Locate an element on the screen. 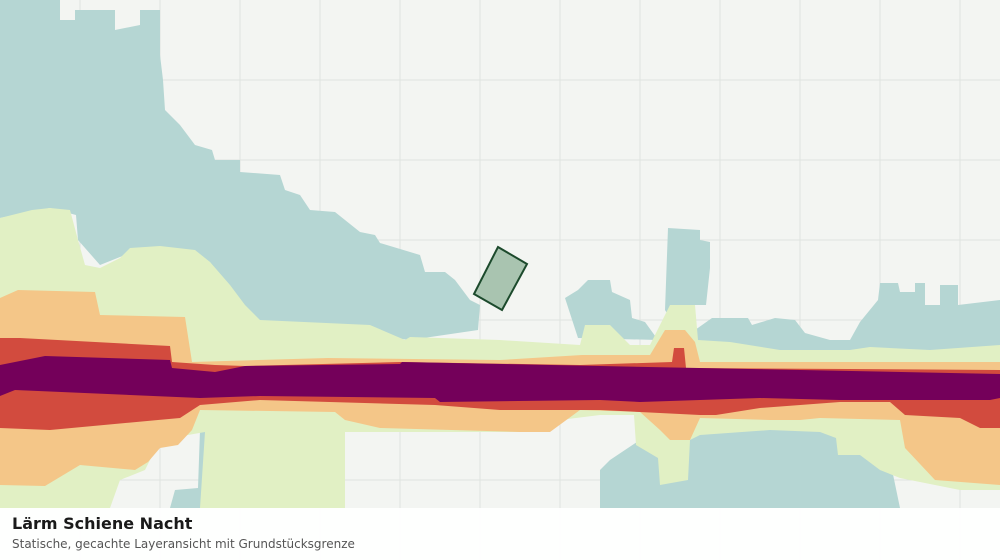  layer-title: Lärm Schiene Nacht is located at coordinates (102, 523).